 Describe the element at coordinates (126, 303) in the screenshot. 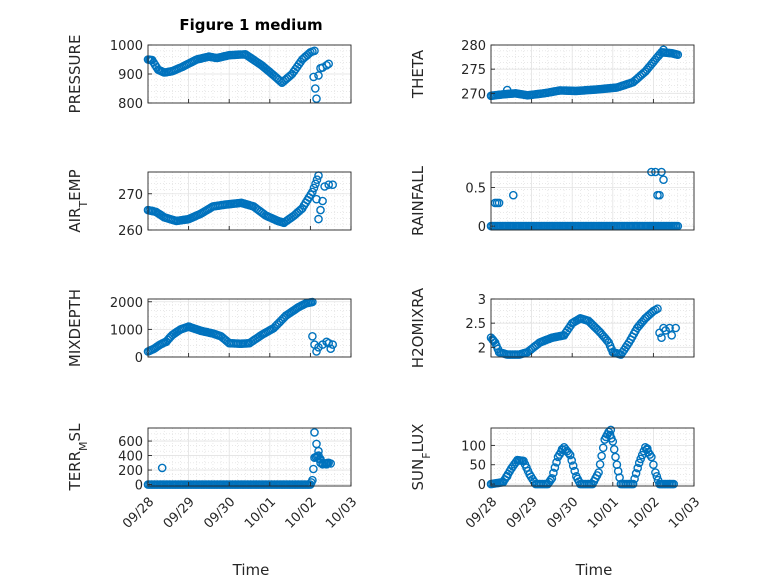

I see `y-tick-label: 2000` at that location.